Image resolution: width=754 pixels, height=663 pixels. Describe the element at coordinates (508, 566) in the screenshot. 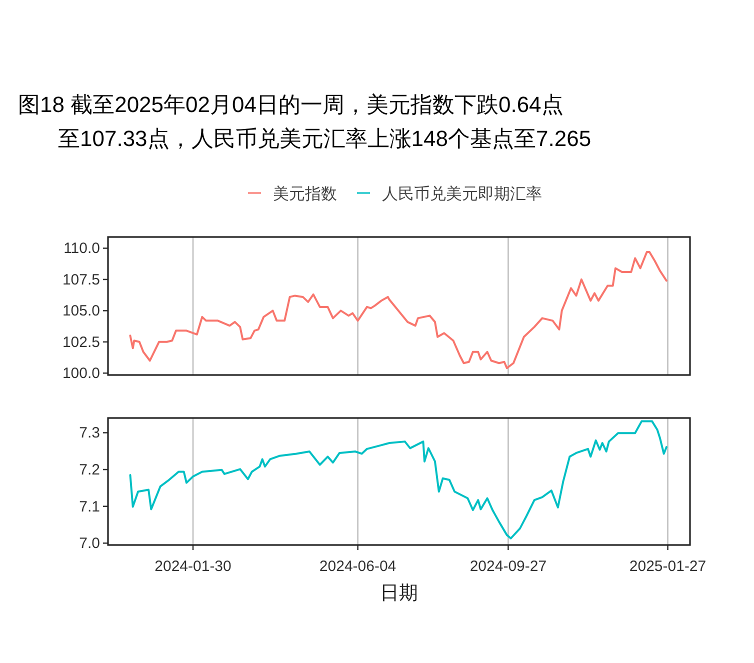

I see `x-tick-label: 2024-09-27` at that location.